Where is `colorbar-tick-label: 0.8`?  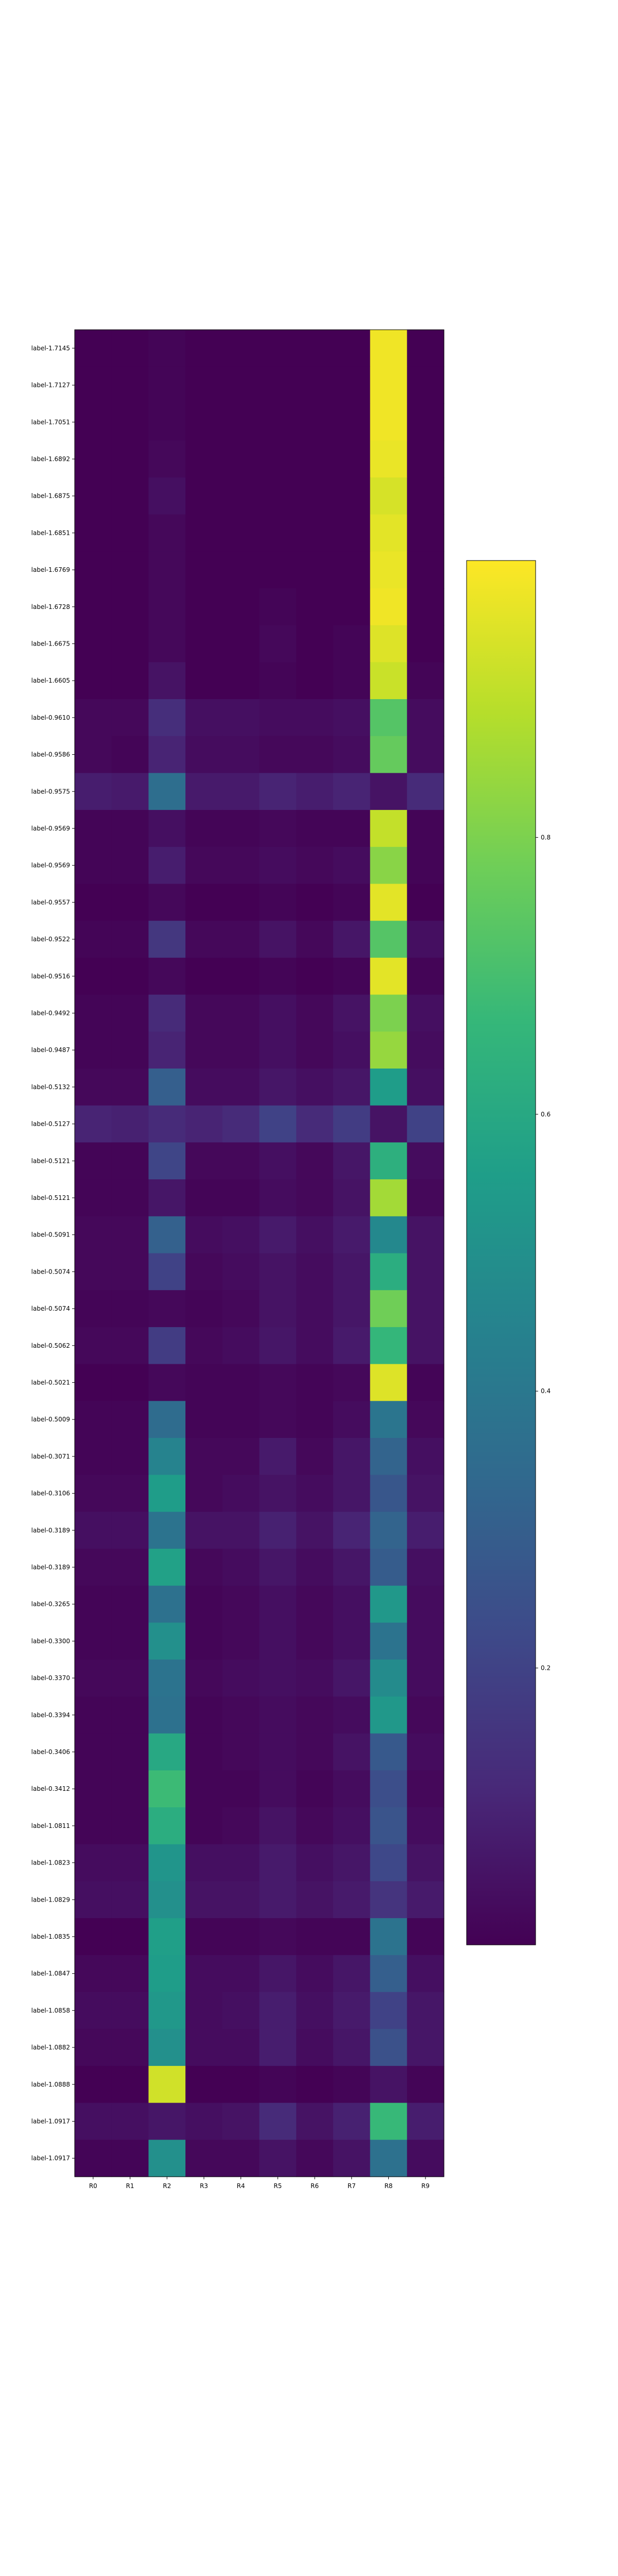
colorbar-tick-label: 0.8 is located at coordinates (546, 837).